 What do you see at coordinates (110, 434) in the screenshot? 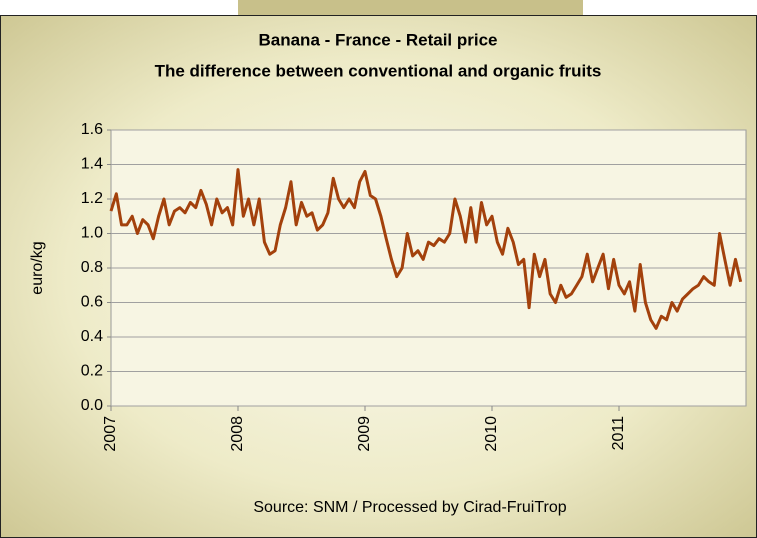
I see `x-tick-label: 2007` at bounding box center [110, 434].